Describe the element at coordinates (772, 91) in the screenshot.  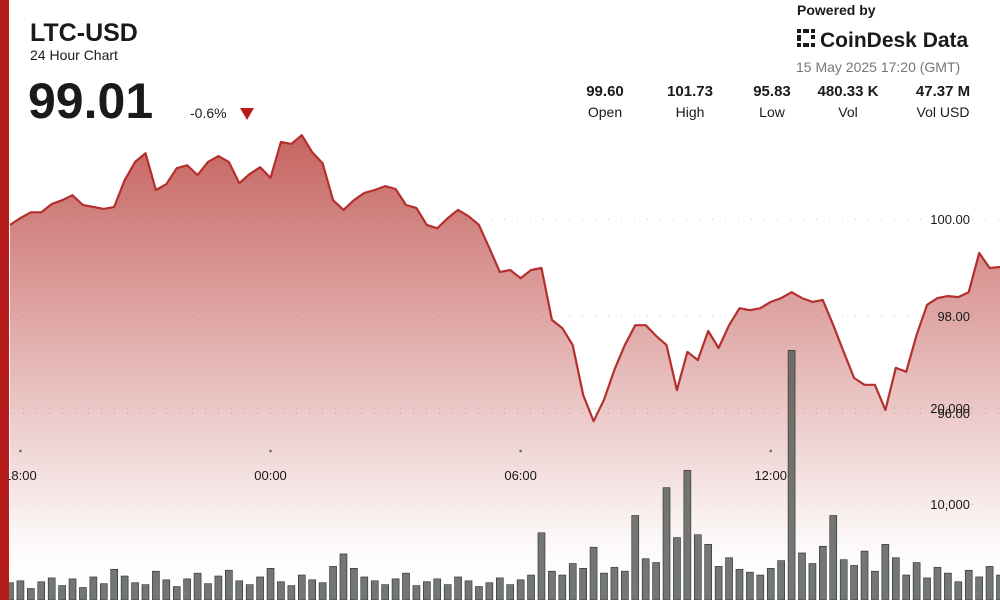
I see `stat-value: 95.83` at that location.